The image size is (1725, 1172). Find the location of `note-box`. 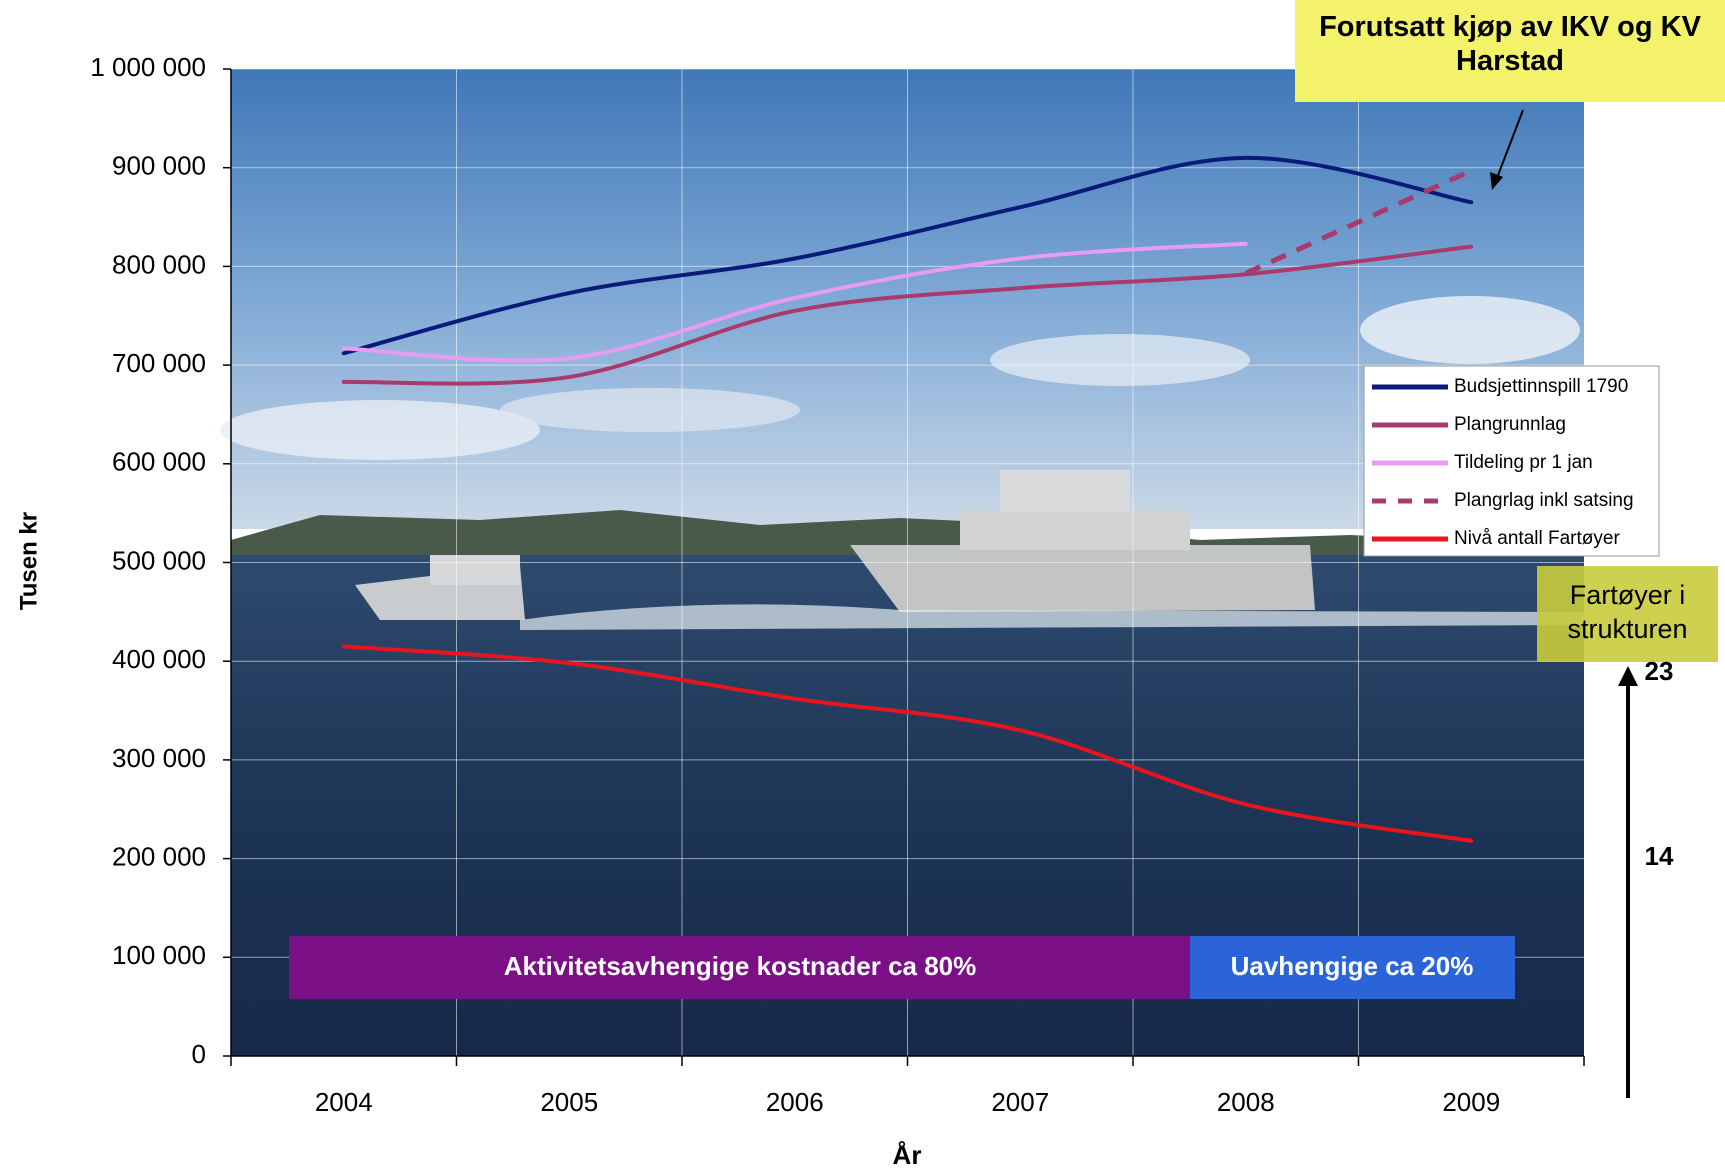

note-box is located at coordinates (1510, 51).